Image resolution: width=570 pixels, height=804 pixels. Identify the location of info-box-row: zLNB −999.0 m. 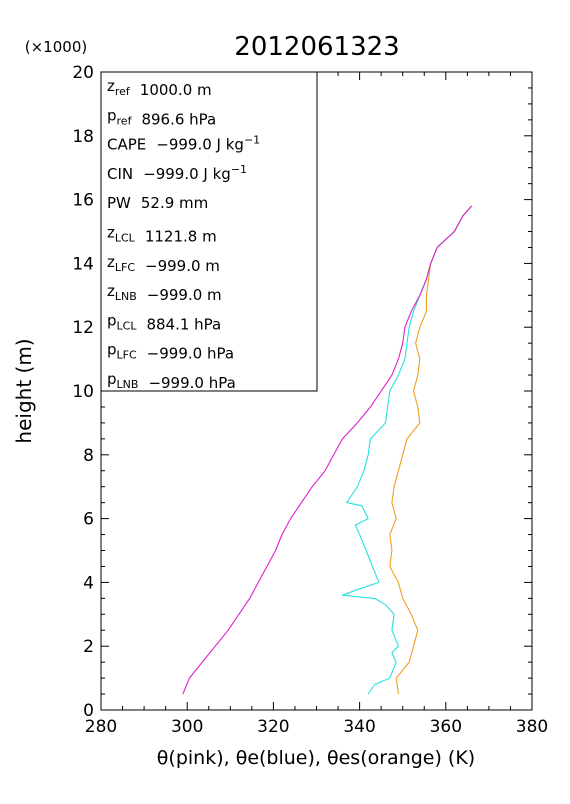
(164, 293).